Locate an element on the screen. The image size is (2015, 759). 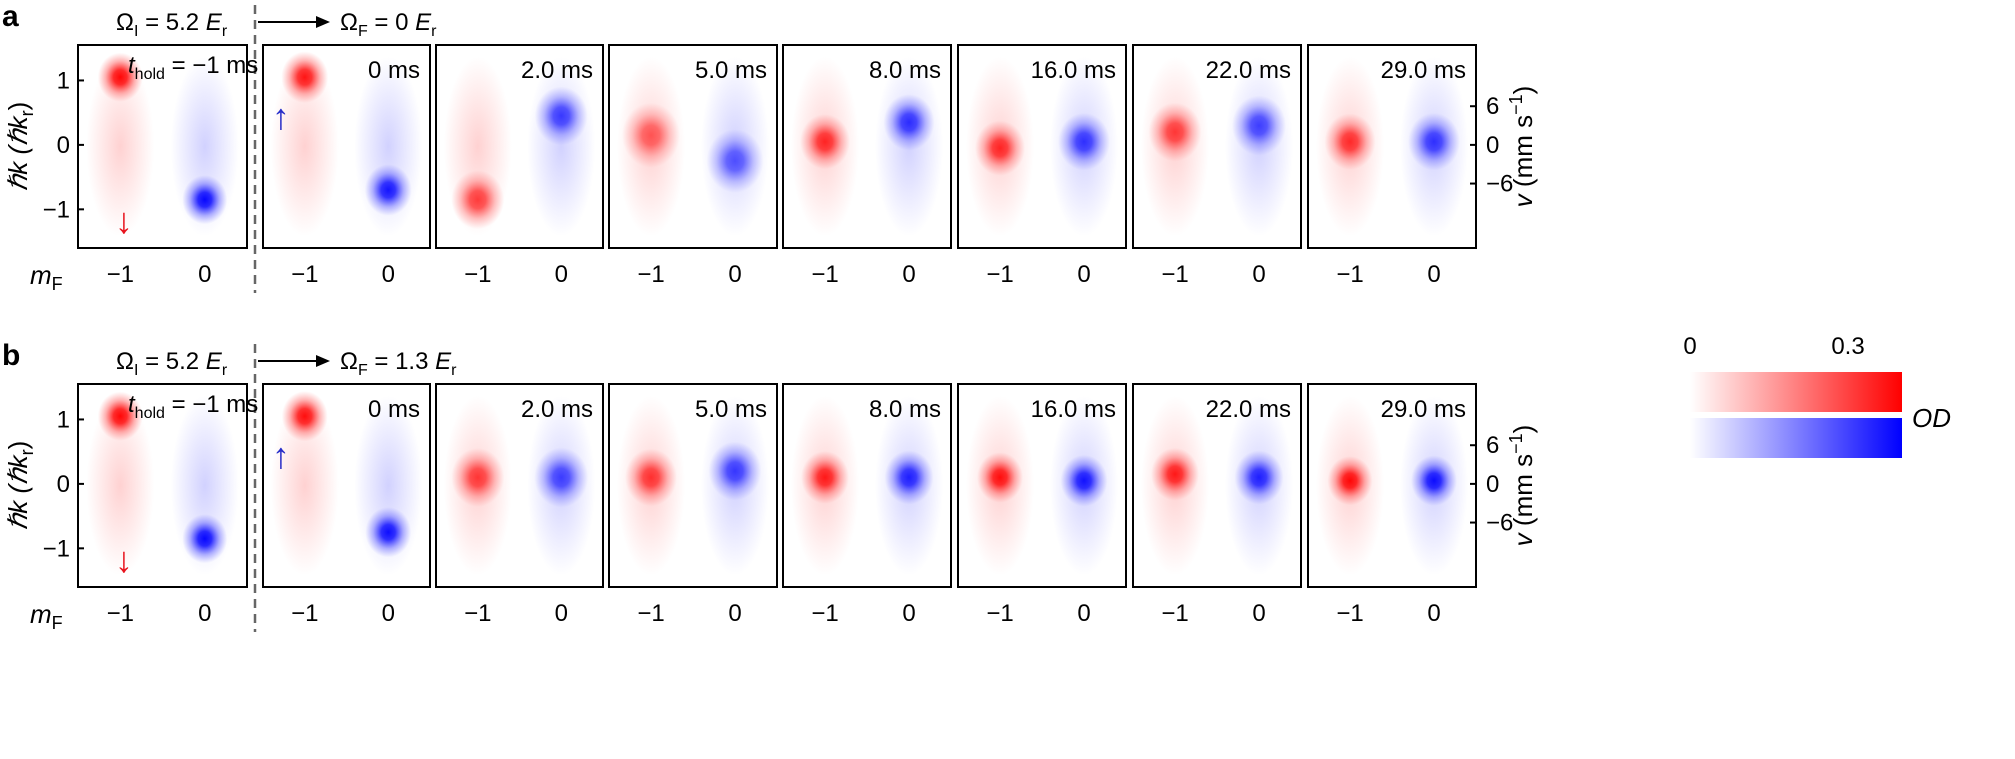
colorbar: 0 0.3 OD is located at coordinates (1817, 395).